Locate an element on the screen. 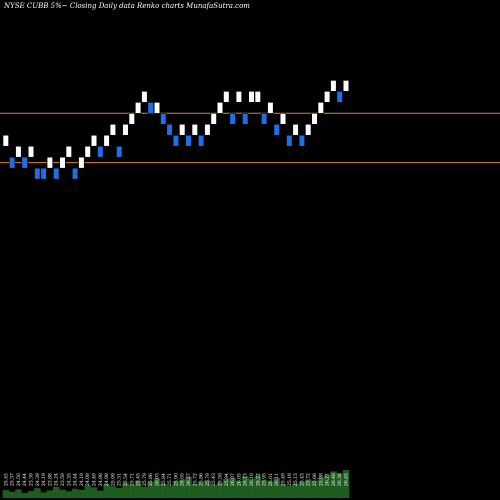 Image resolution: width=500 pixels, height=500 pixels. x-tick-label-12: 24.44 is located at coordinates (76, 479).